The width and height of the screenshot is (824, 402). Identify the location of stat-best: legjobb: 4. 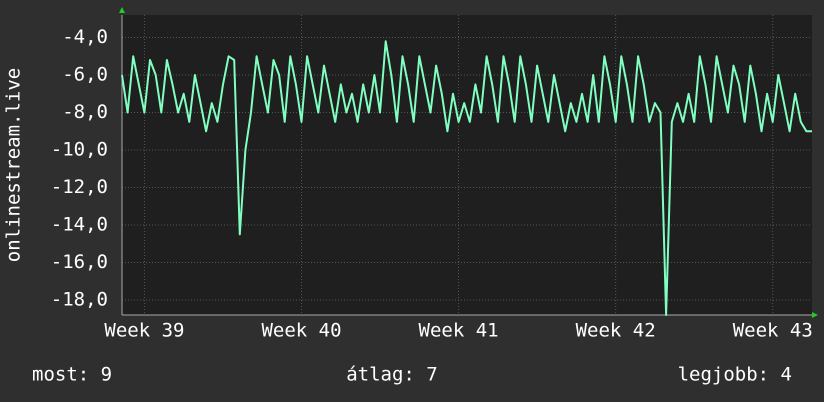
(735, 375).